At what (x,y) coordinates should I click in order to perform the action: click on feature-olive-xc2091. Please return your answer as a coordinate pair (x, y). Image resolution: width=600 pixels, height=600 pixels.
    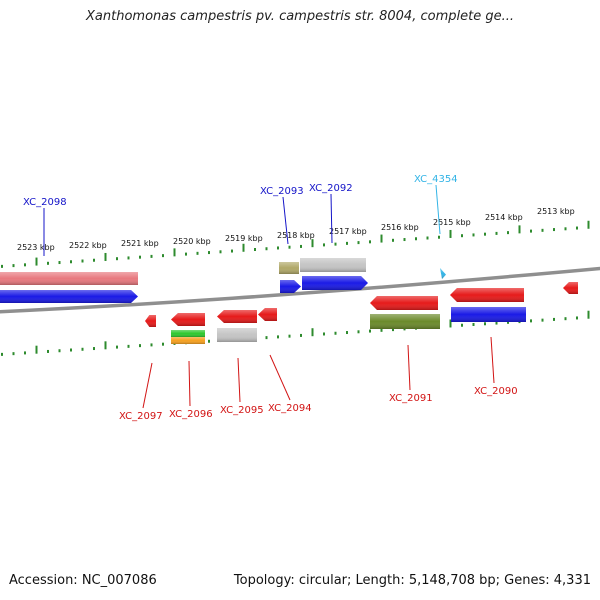
    Looking at the image, I should click on (405, 321).